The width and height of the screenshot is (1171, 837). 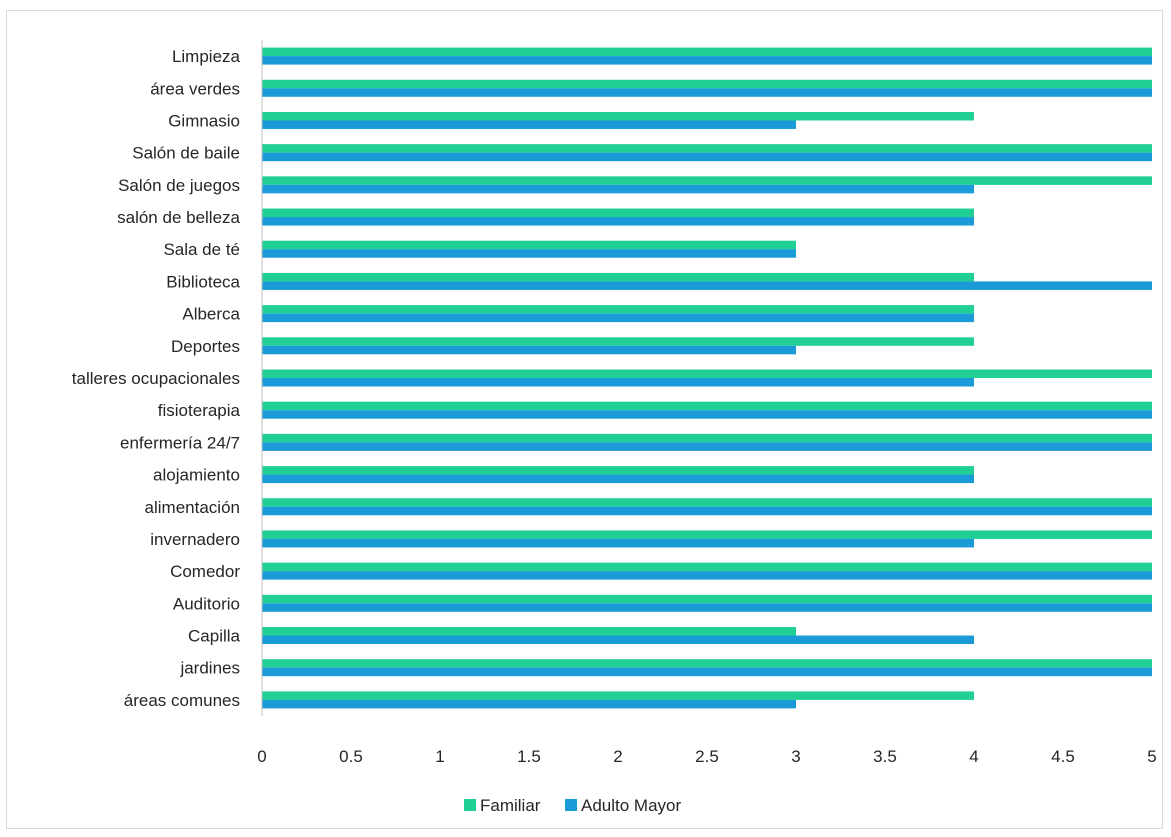 What do you see at coordinates (179, 185) in the screenshot?
I see `category-label: Salón de juegos` at bounding box center [179, 185].